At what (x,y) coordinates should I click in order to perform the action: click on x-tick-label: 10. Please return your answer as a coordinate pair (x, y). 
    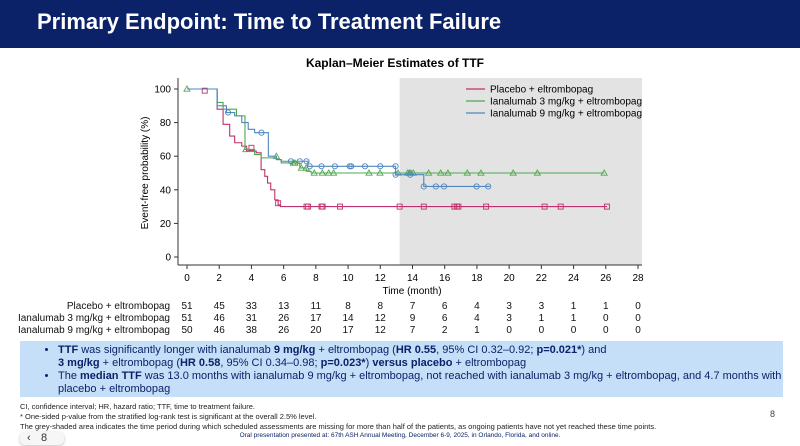
    Looking at the image, I should click on (349, 278).